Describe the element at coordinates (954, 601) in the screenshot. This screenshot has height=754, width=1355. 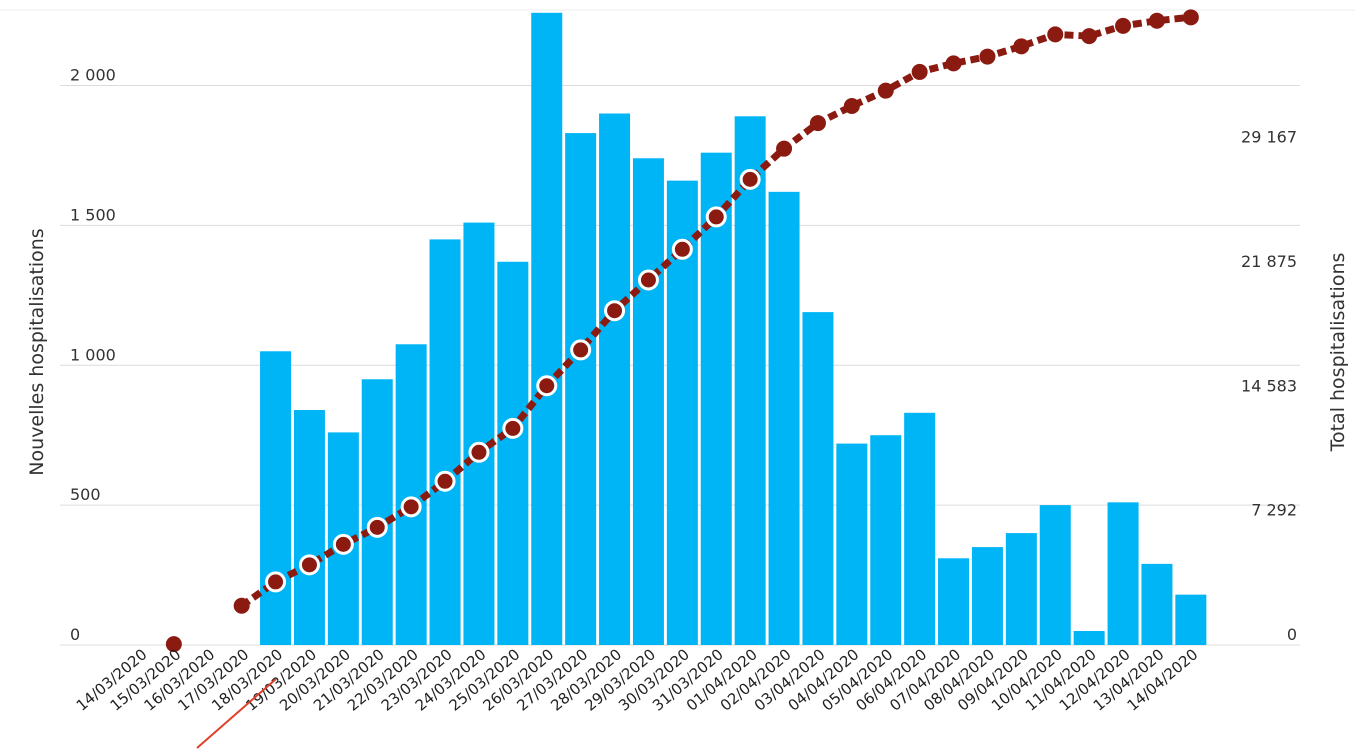
I see `bar-07/04/2020` at that location.